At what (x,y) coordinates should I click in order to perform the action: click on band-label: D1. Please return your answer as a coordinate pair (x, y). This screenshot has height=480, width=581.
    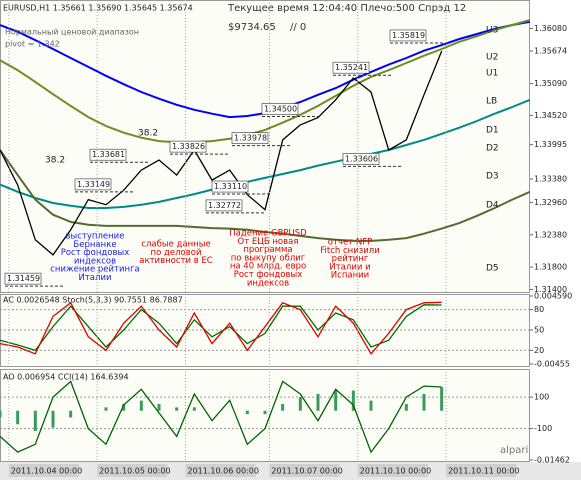
    Looking at the image, I should click on (492, 131).